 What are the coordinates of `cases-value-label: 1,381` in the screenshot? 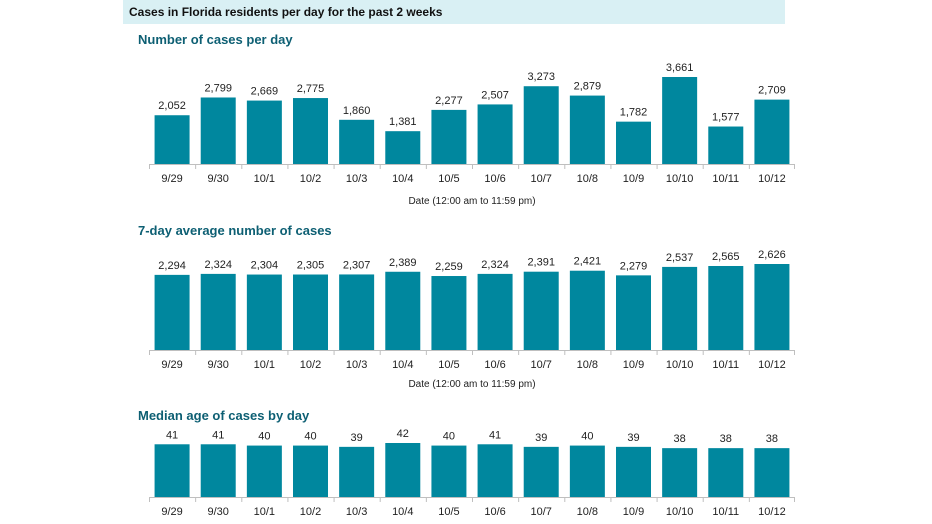 It's located at (403, 122).